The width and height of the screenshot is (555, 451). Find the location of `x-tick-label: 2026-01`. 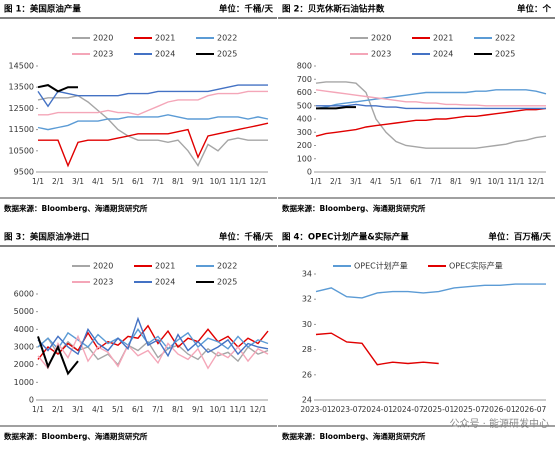

x-tick-label: 2026-01 is located at coordinates (500, 409).